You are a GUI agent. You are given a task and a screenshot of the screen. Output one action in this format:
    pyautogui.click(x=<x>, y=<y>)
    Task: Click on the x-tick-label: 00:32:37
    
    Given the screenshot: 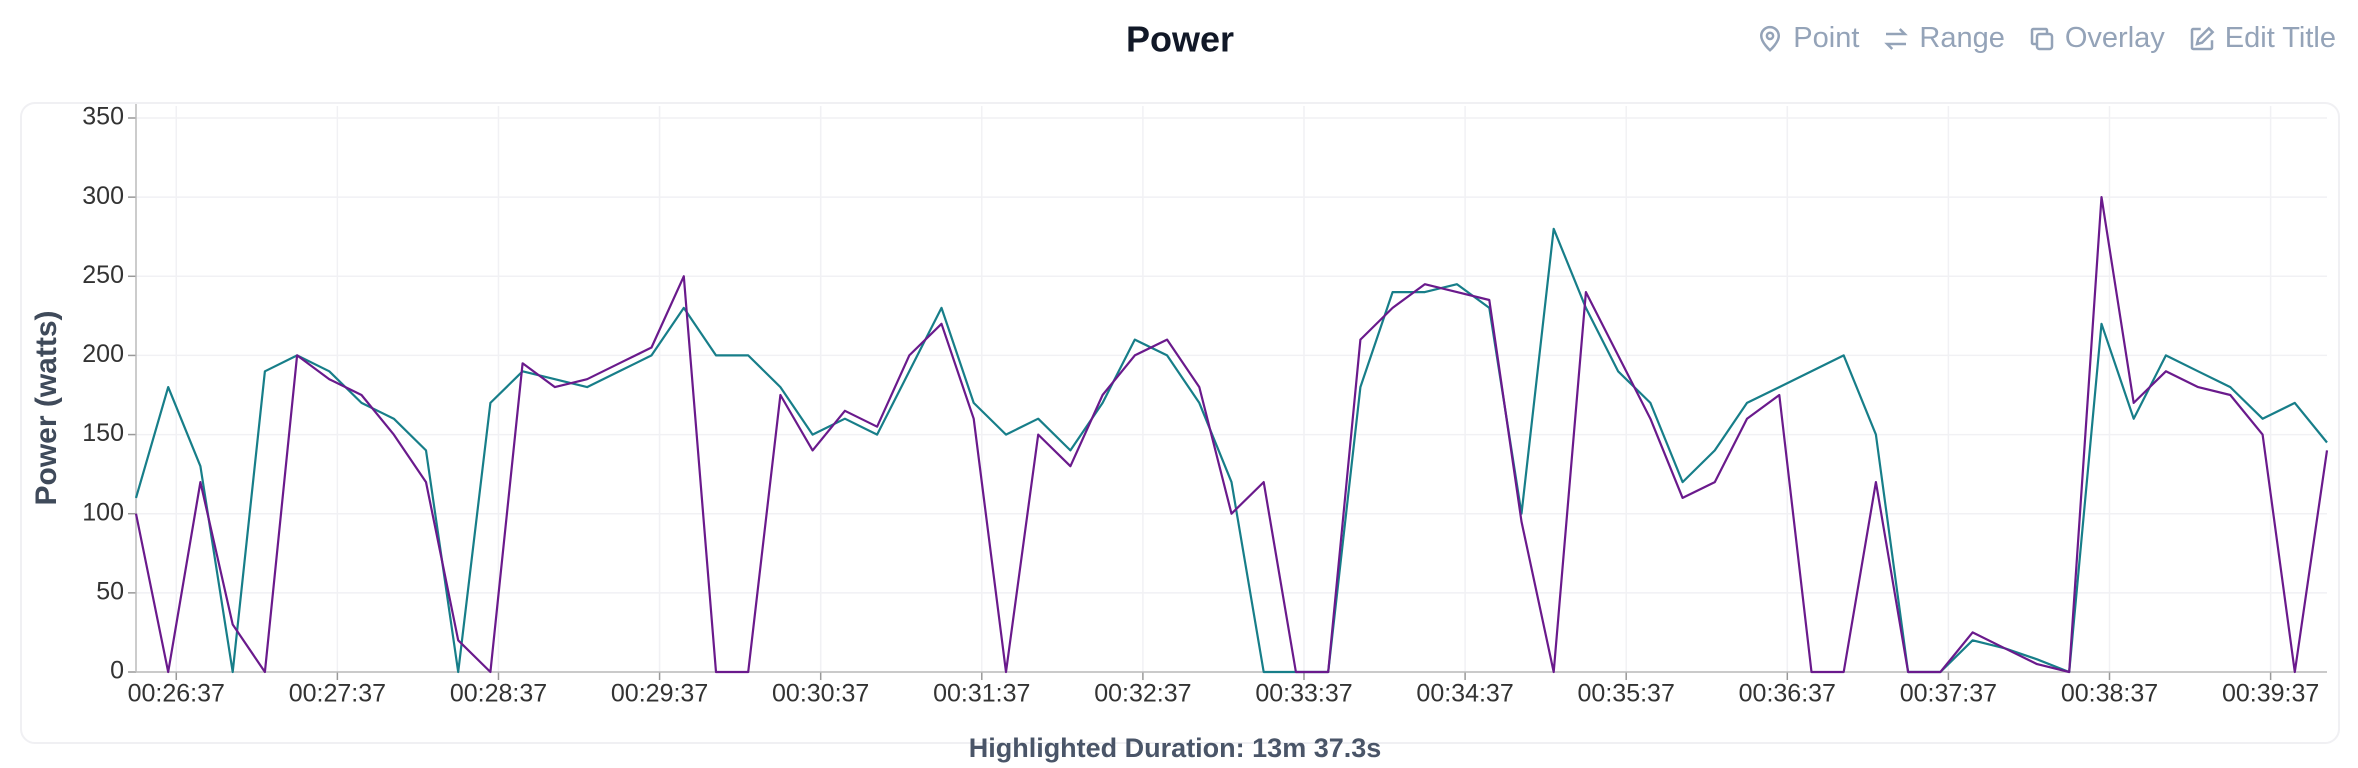 What is the action you would take?
    pyautogui.click(x=1142, y=694)
    